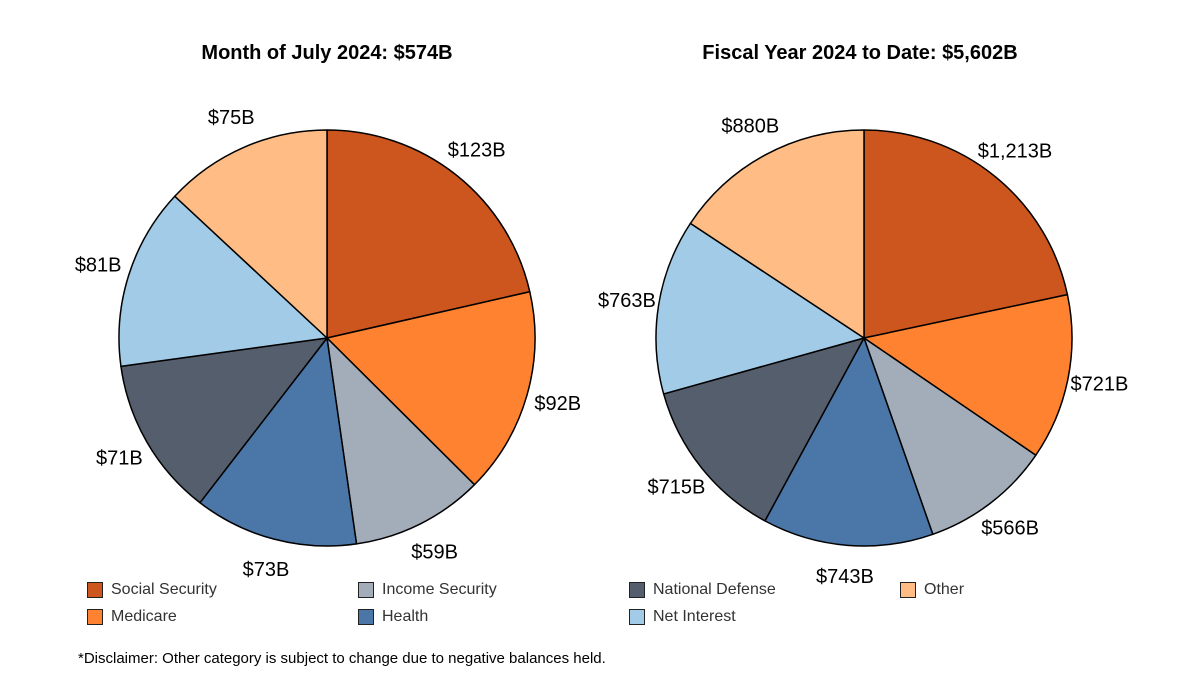  Describe the element at coordinates (327, 53) in the screenshot. I see `chart-title-july-2024: Month of July 2024: $574B` at that location.